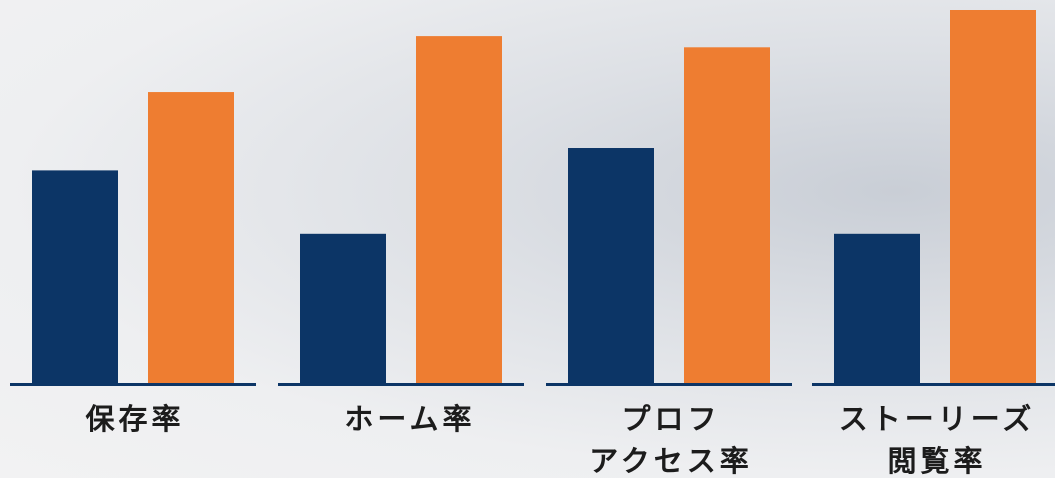 This screenshot has height=482, width=1055. Describe the element at coordinates (135, 419) in the screenshot. I see `category-label: 保存率` at that location.